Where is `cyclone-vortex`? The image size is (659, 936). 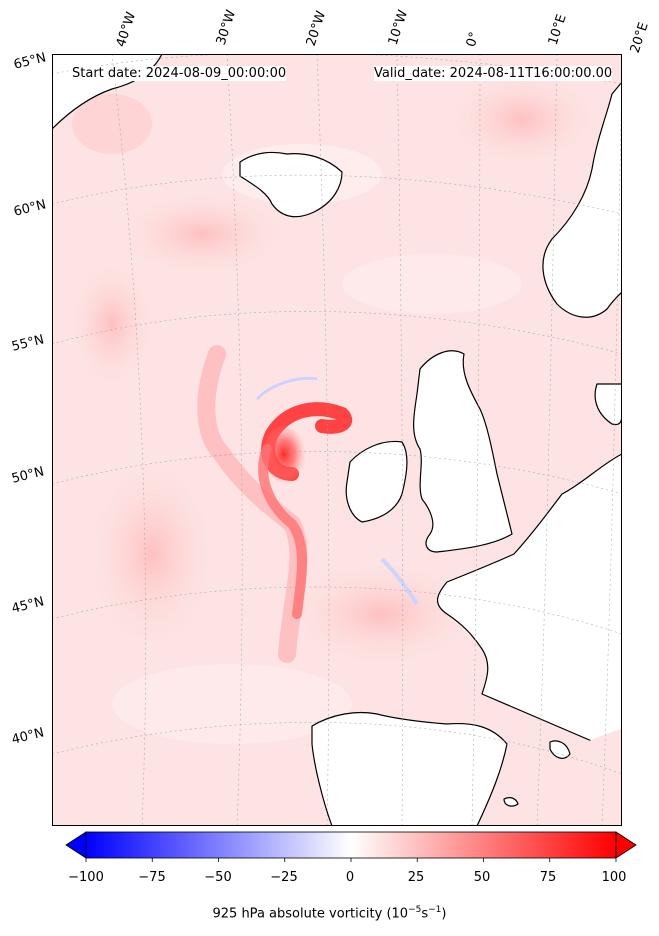 cyclone-vortex is located at coordinates (308, 532).